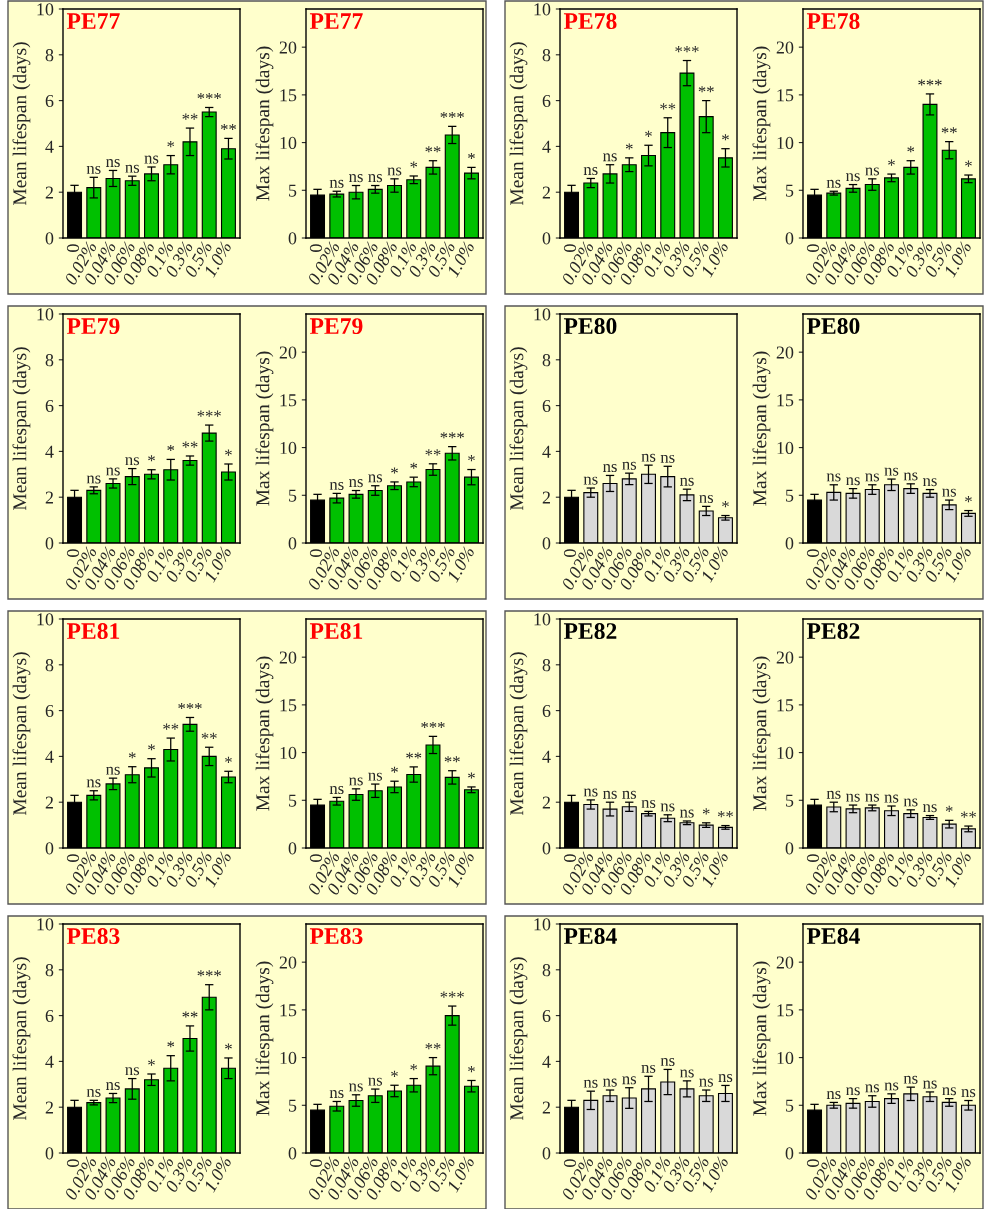  Describe the element at coordinates (93, 21) in the screenshot. I see `chart-title: PE77` at that location.